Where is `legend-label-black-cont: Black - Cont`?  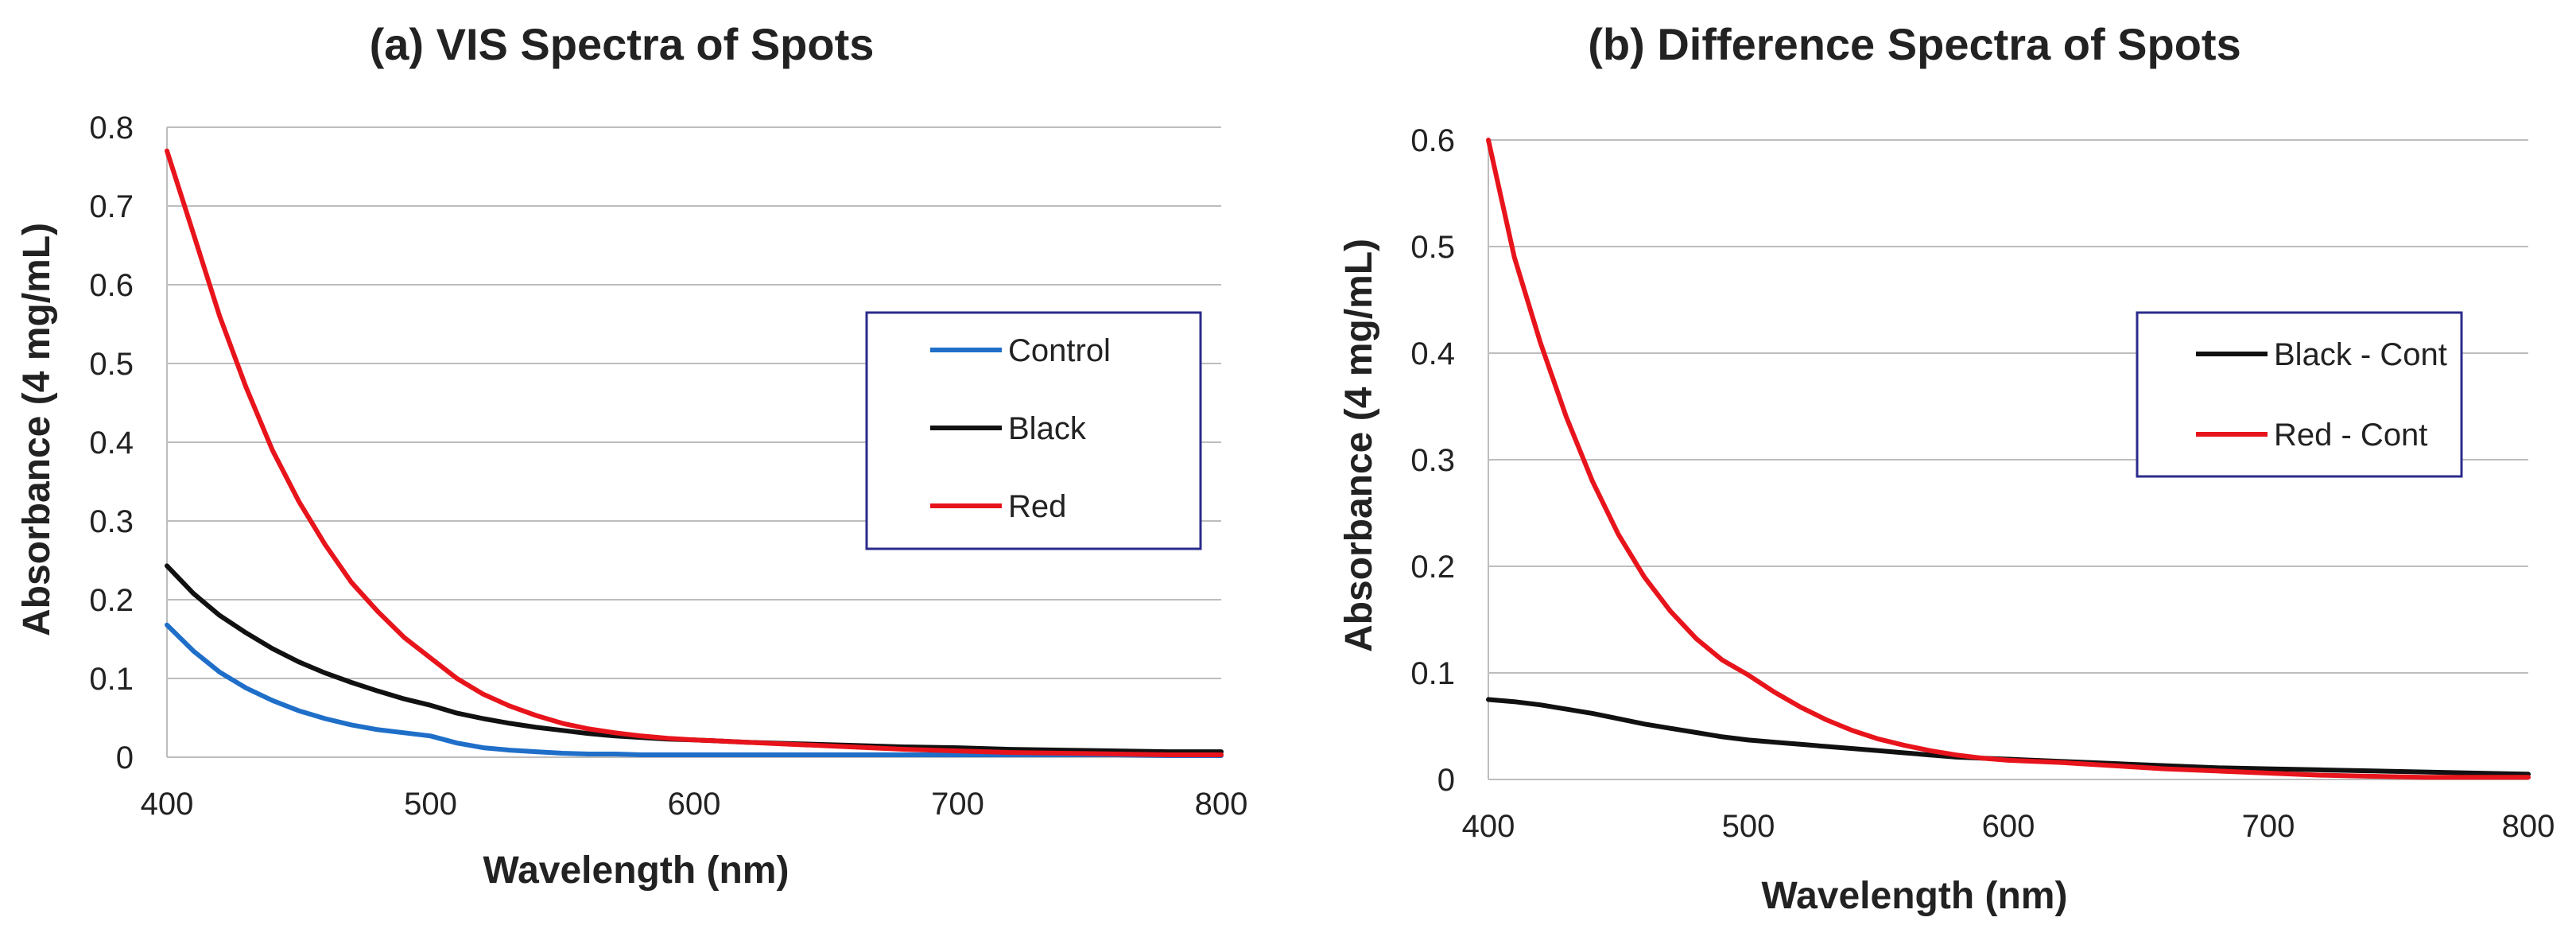 legend-label-black-cont: Black - Cont is located at coordinates (2360, 355).